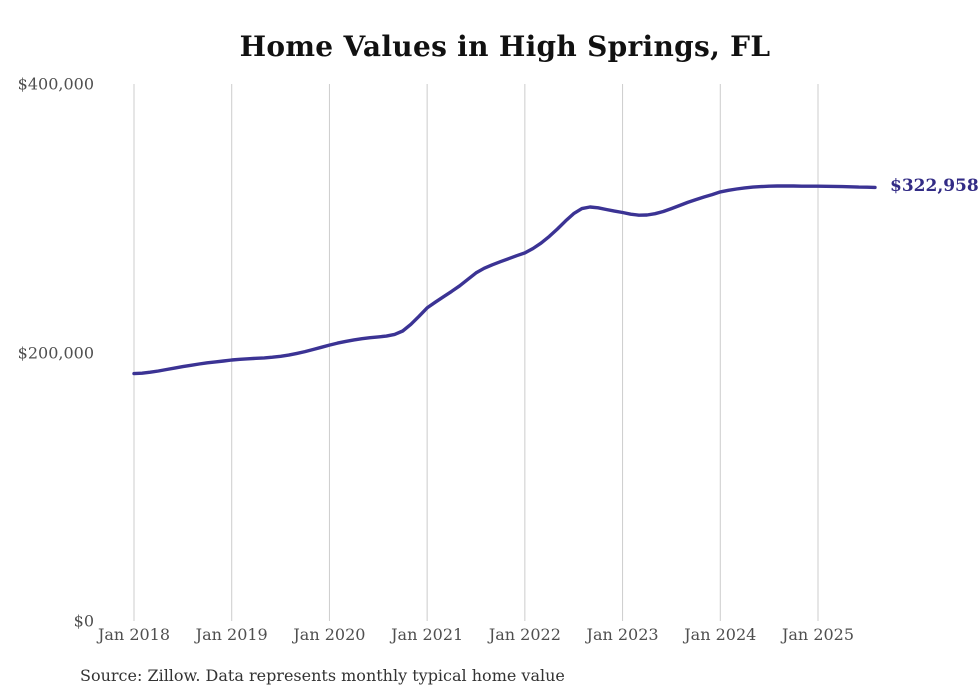 The width and height of the screenshot is (980, 699). What do you see at coordinates (329, 634) in the screenshot?
I see `x-tick-label: Jan 2020` at bounding box center [329, 634].